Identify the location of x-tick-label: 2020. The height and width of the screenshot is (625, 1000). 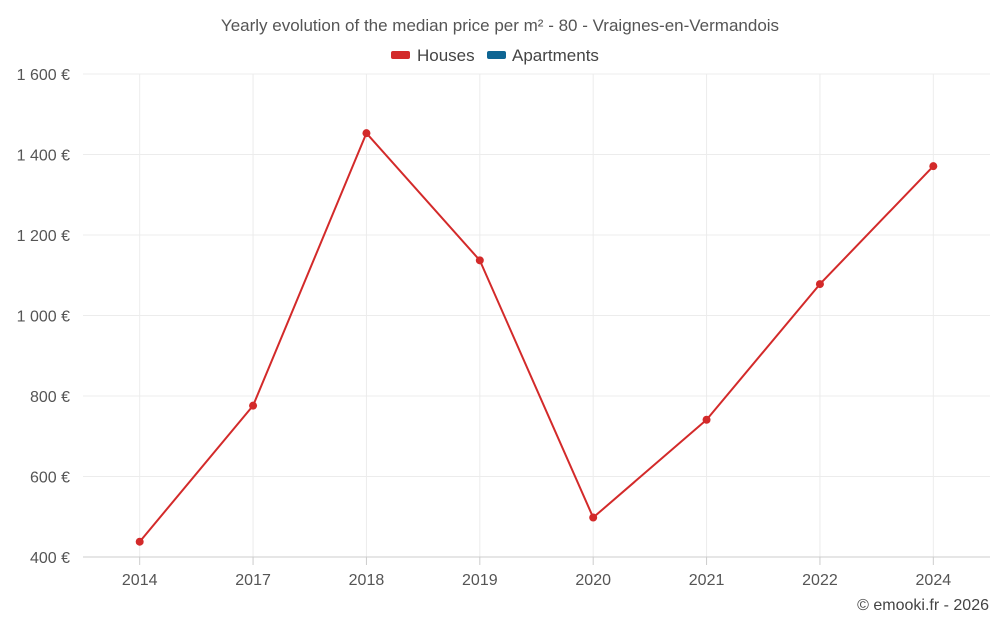
(593, 580).